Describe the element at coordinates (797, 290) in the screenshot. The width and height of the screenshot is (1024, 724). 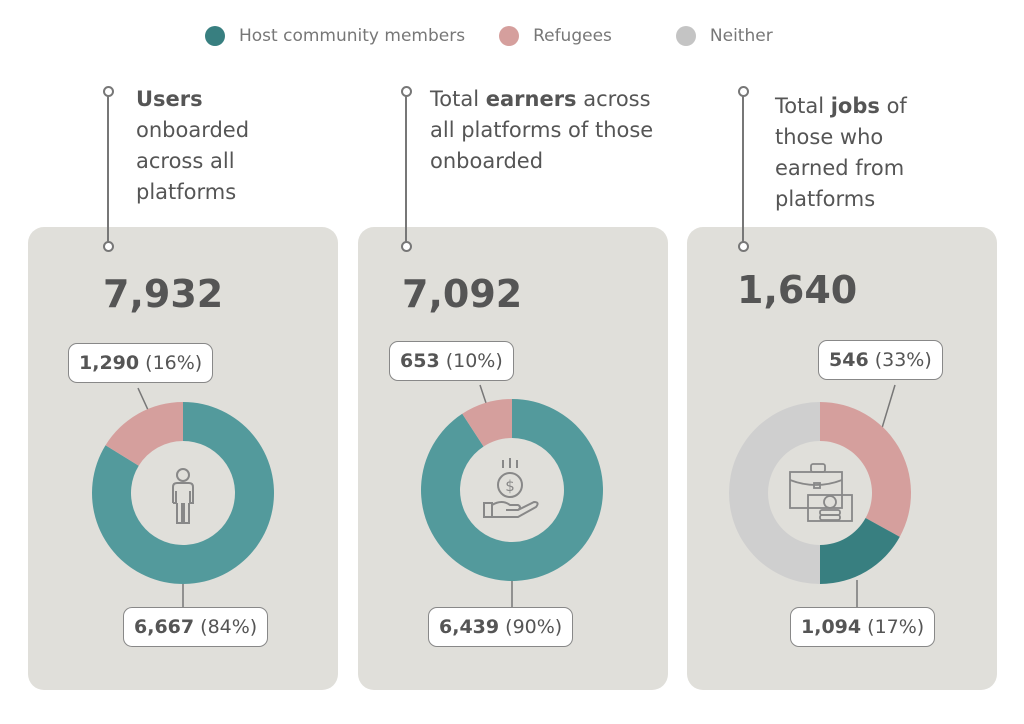
I see `total-jobs: 1,640` at that location.